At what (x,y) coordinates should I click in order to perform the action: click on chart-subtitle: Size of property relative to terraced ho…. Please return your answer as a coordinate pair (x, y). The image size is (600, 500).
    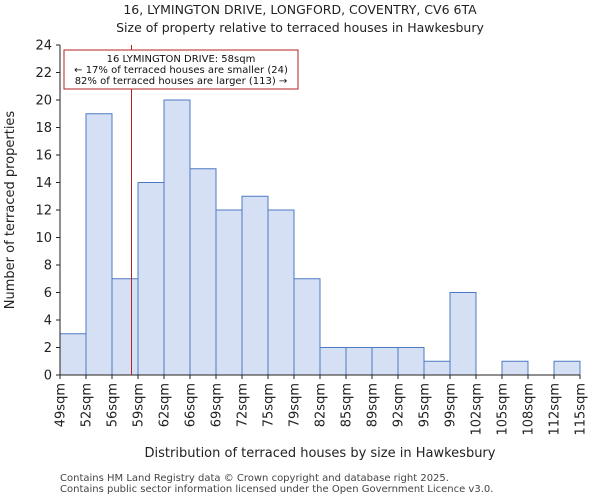
    Looking at the image, I should click on (300, 27).